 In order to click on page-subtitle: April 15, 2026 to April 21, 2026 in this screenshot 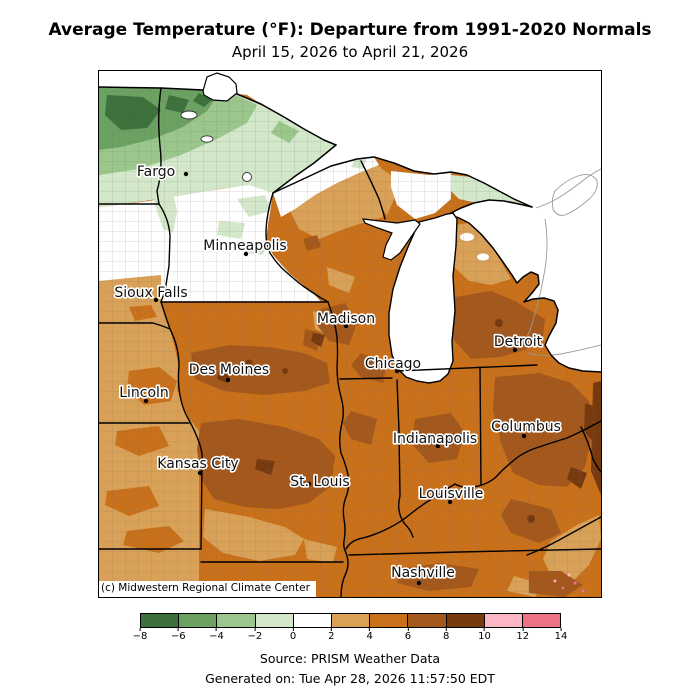, I will do `click(350, 52)`.